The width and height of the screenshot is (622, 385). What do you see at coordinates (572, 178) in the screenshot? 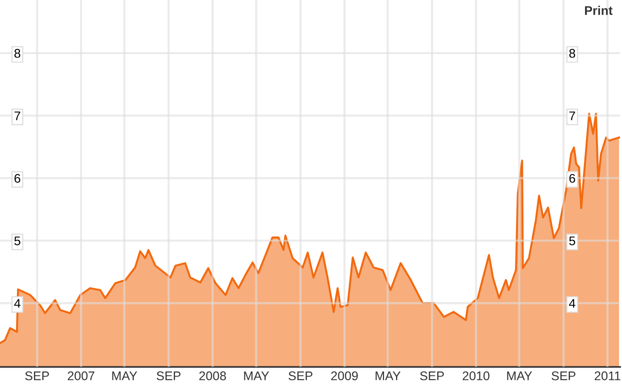
I see `y2-tick-label: 6` at bounding box center [572, 178].